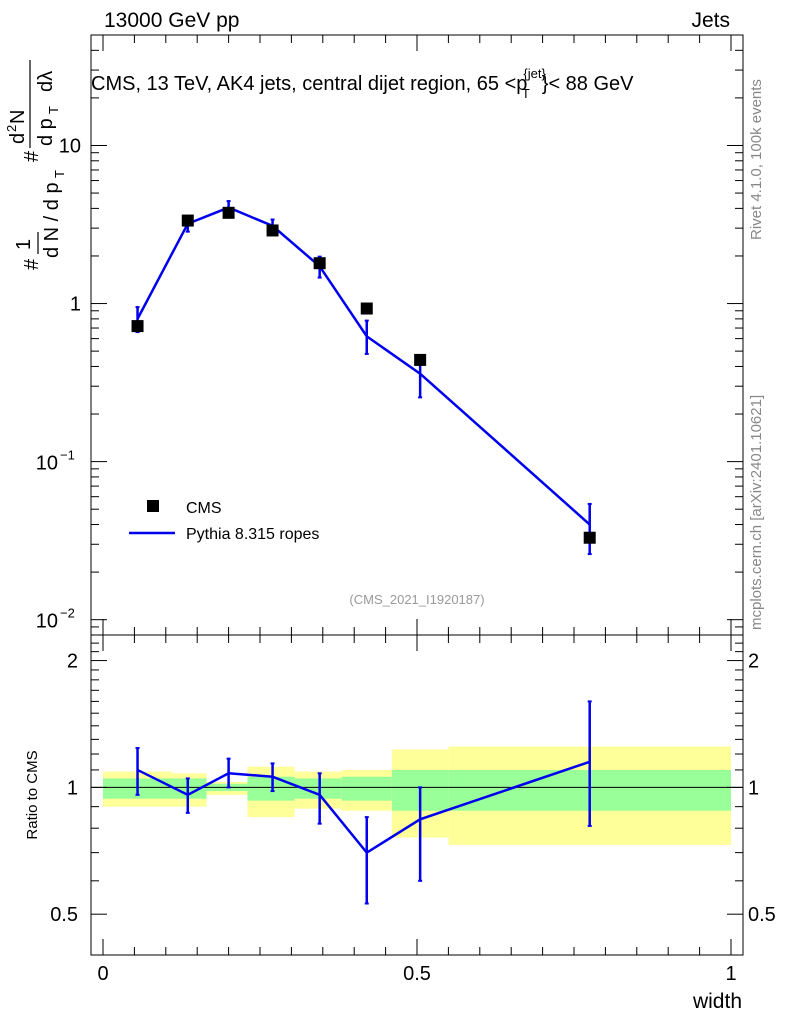 Image resolution: width=786 pixels, height=1024 pixels. What do you see at coordinates (526, 93) in the screenshot?
I see `main-title-sub: T` at bounding box center [526, 93].